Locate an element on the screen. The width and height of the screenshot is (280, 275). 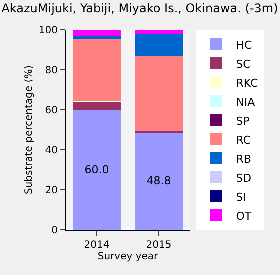
y-axis-title: Substrate percentage (%) is located at coordinates (29, 130).